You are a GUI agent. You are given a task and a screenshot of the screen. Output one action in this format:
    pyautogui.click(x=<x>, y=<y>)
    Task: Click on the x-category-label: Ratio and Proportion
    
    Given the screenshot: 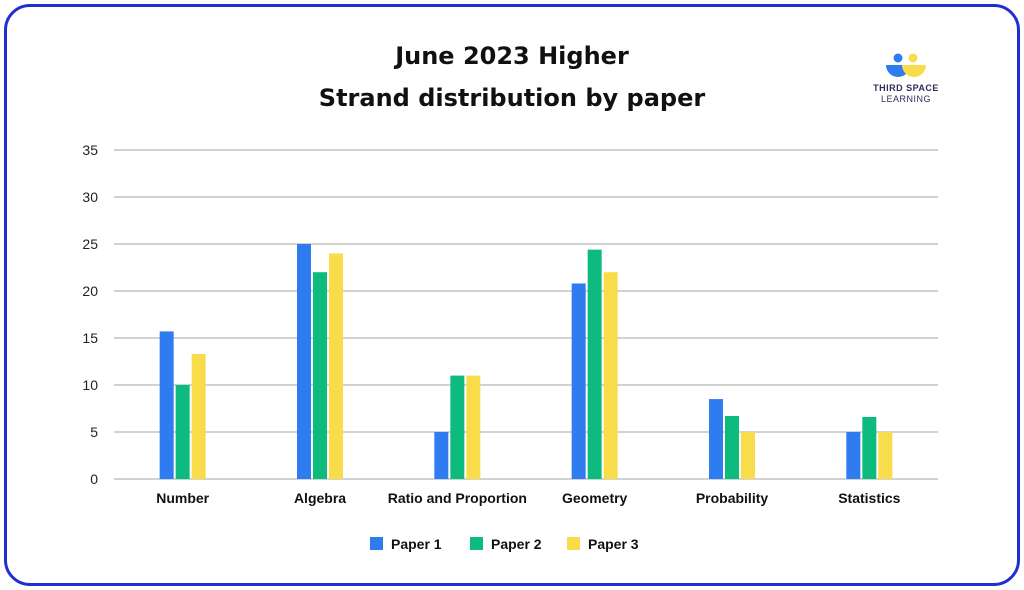 What is the action you would take?
    pyautogui.click(x=457, y=498)
    